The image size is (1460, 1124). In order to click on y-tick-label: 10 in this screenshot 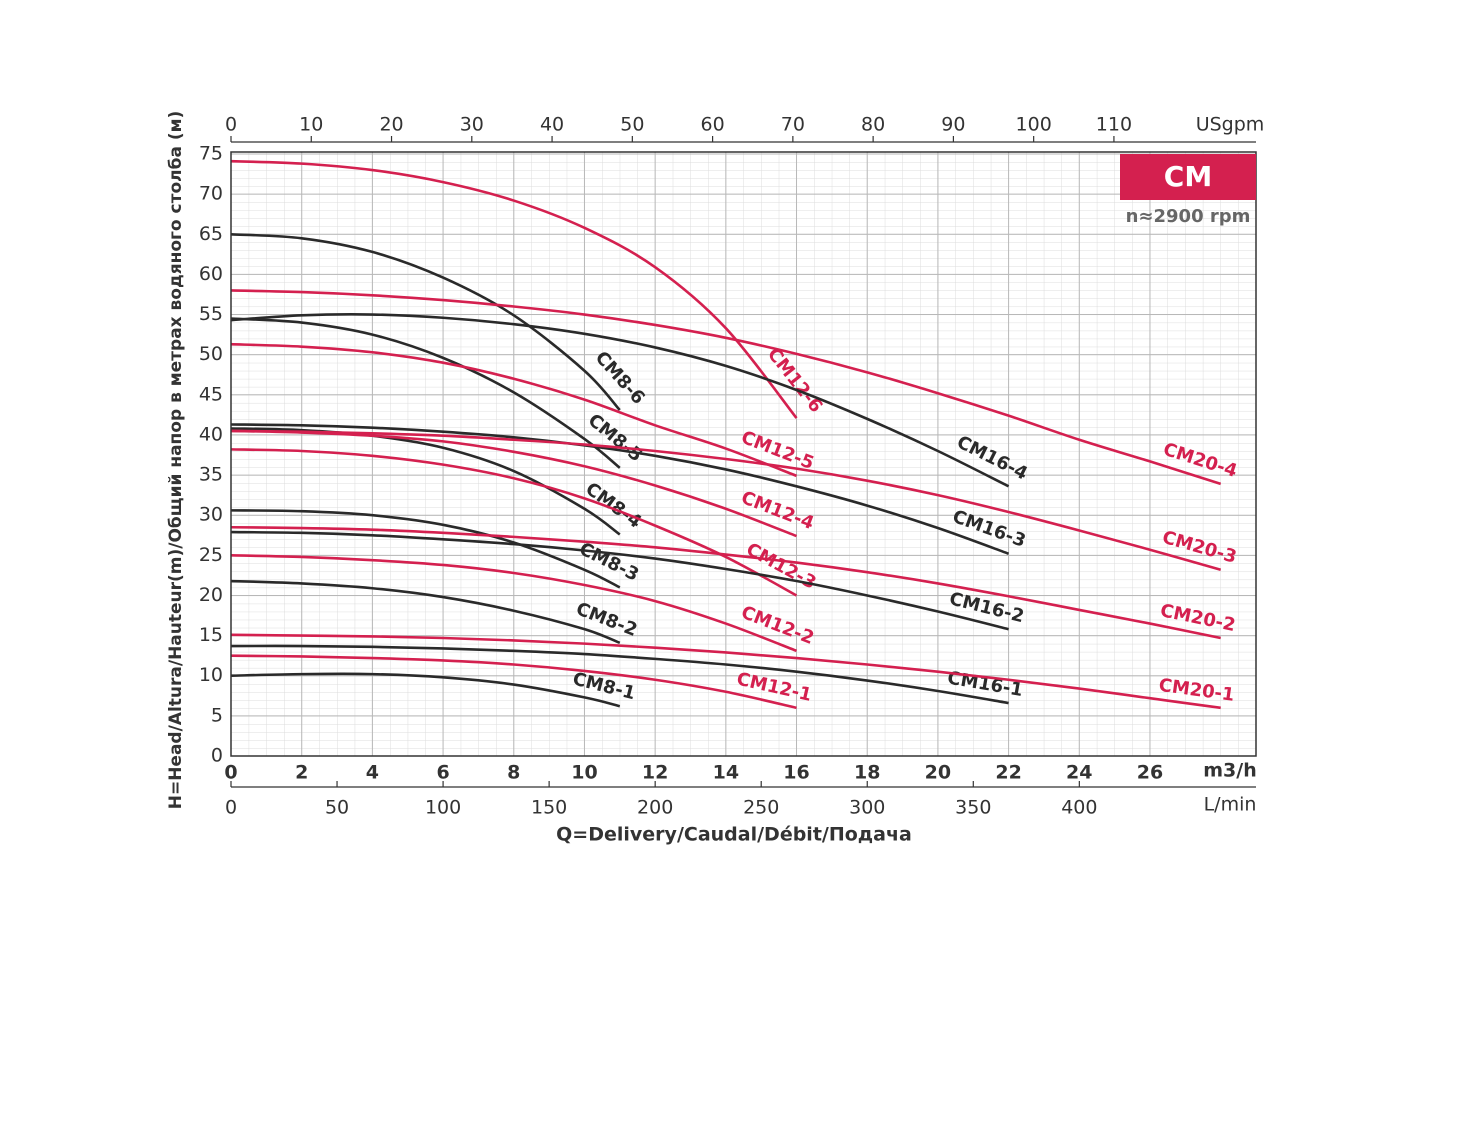, I will do `click(211, 675)`.